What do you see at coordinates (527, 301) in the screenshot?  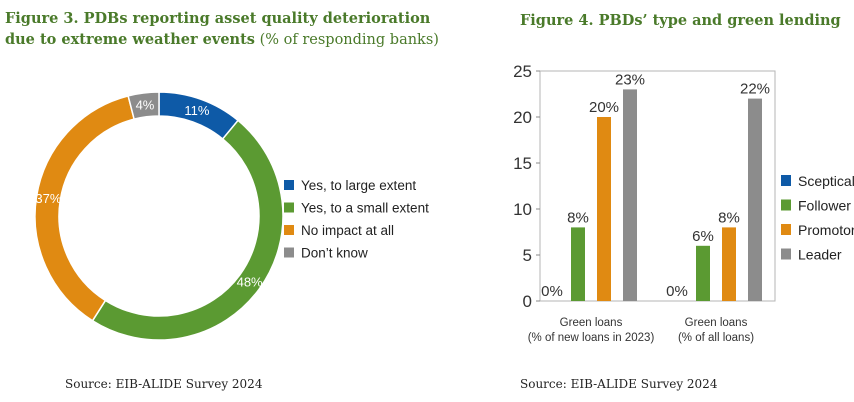 I see `y-tick-label: 0` at bounding box center [527, 301].